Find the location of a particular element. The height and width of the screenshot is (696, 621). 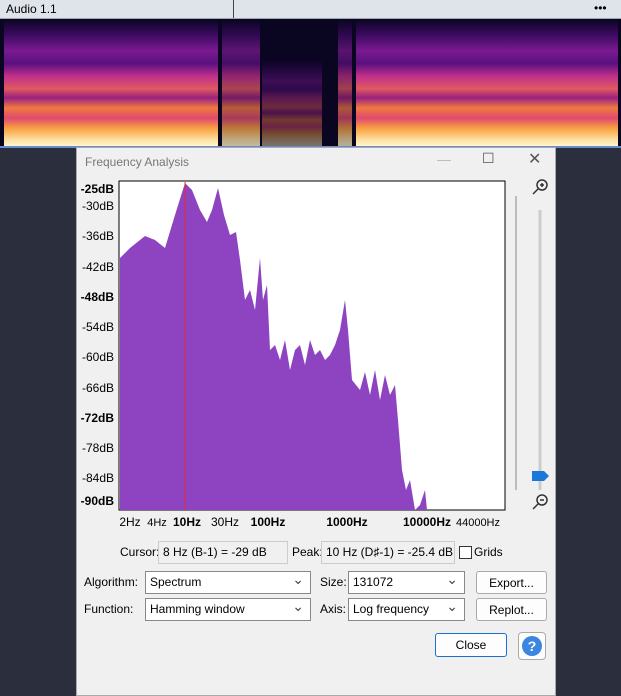

y-label: -42dB is located at coordinates (98, 267).